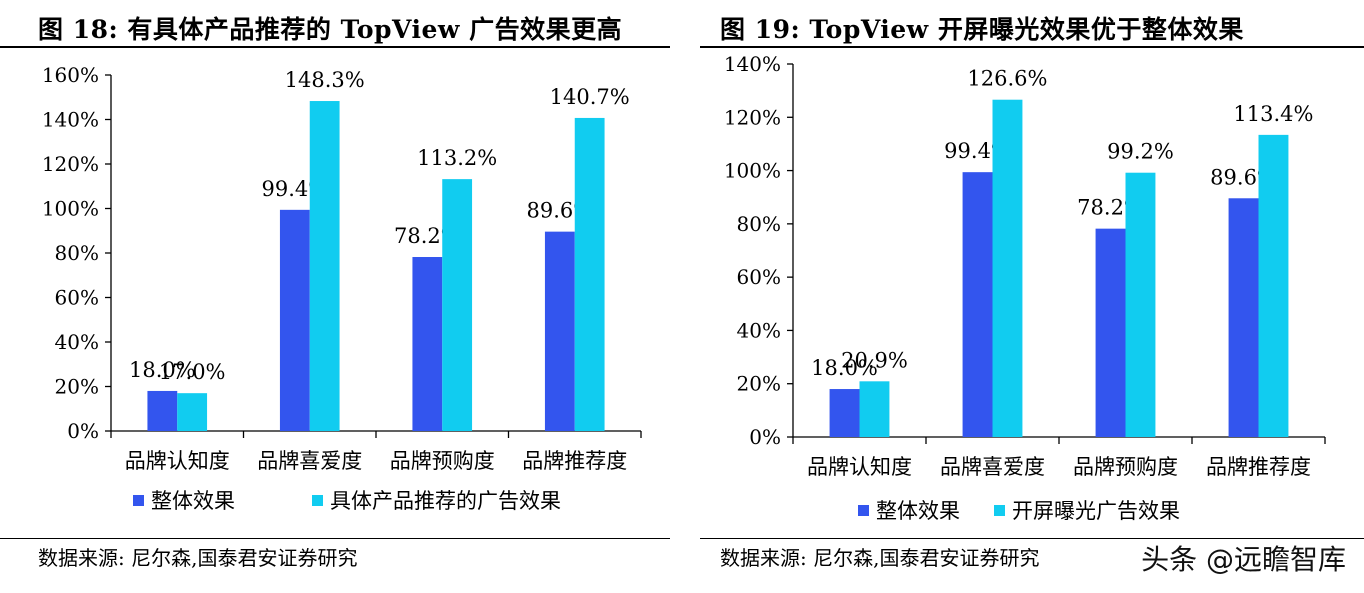 This screenshot has width=1364, height=593. I want to click on figure-19-title: 图 19: TopView 开屏曝光效果优于整体效果, so click(982, 29).